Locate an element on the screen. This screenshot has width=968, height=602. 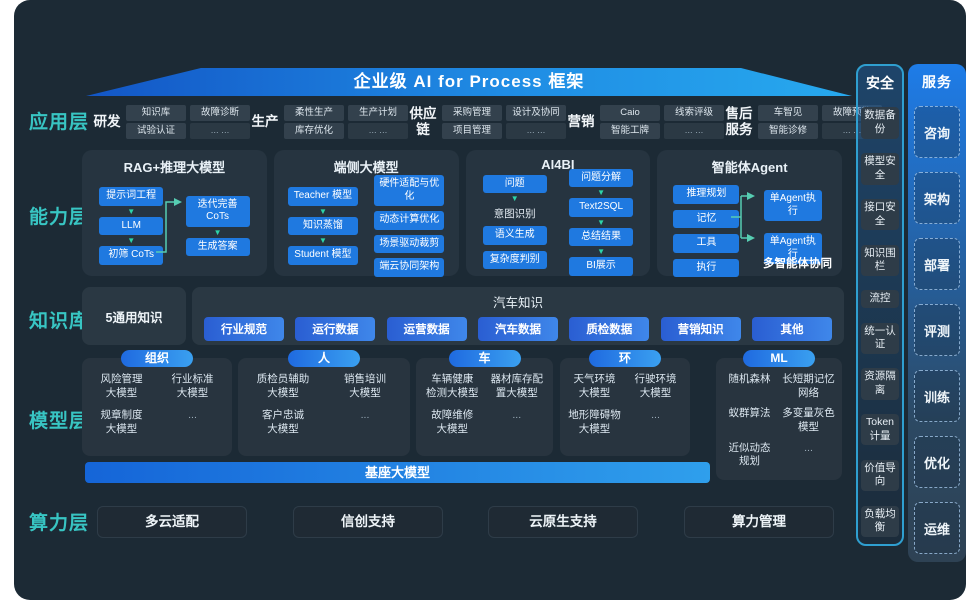
flow-step: Student 模型 is located at coordinates (322, 255).